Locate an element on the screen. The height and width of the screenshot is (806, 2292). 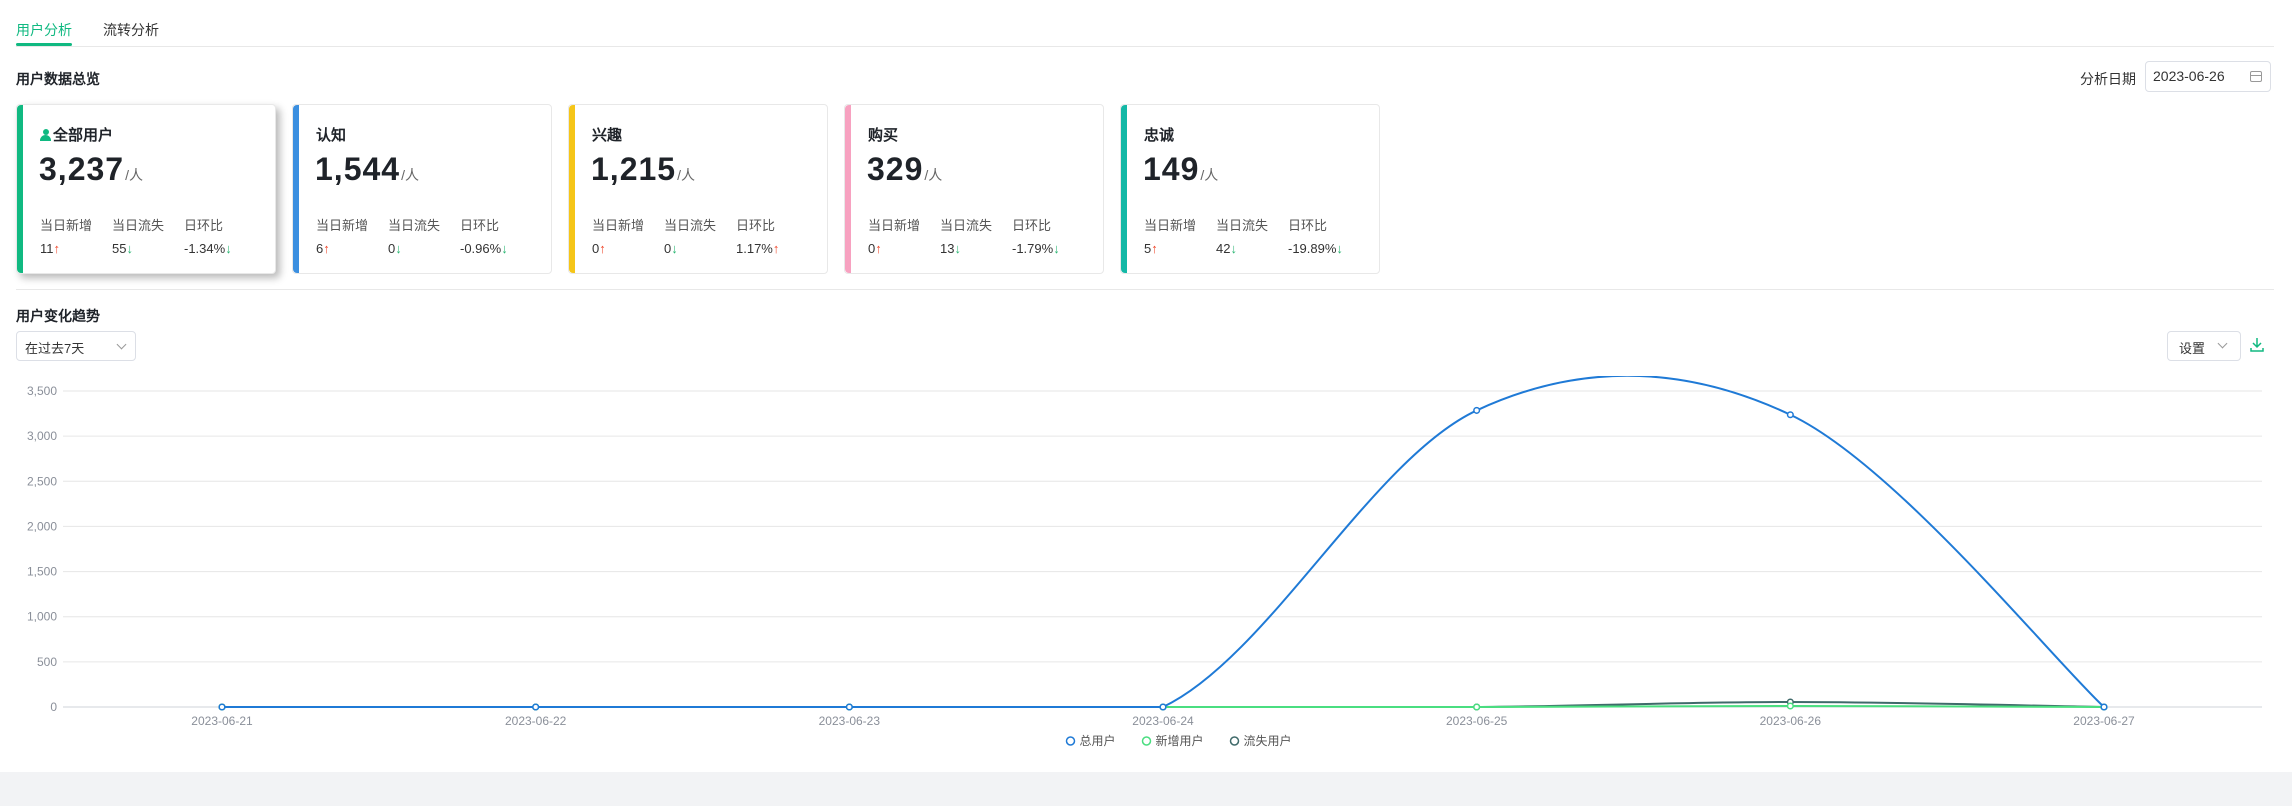
x-tick-label: 2023-06-25 is located at coordinates (1477, 721).